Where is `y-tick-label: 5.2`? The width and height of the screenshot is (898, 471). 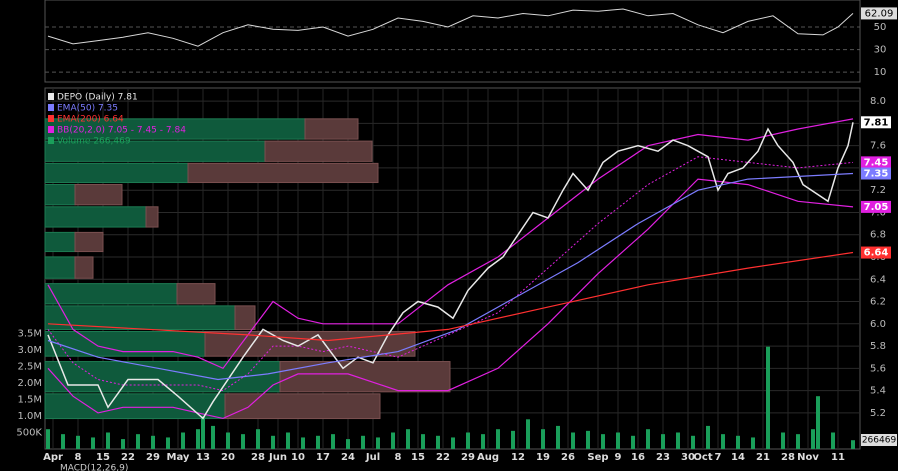
y-tick-label: 5.2 is located at coordinates (878, 413).